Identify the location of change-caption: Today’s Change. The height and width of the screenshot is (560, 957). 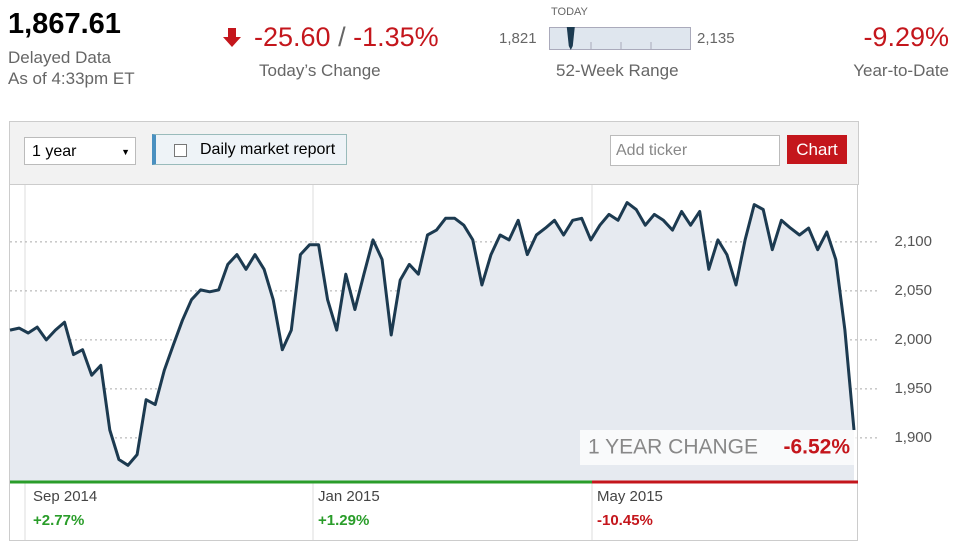
(320, 70).